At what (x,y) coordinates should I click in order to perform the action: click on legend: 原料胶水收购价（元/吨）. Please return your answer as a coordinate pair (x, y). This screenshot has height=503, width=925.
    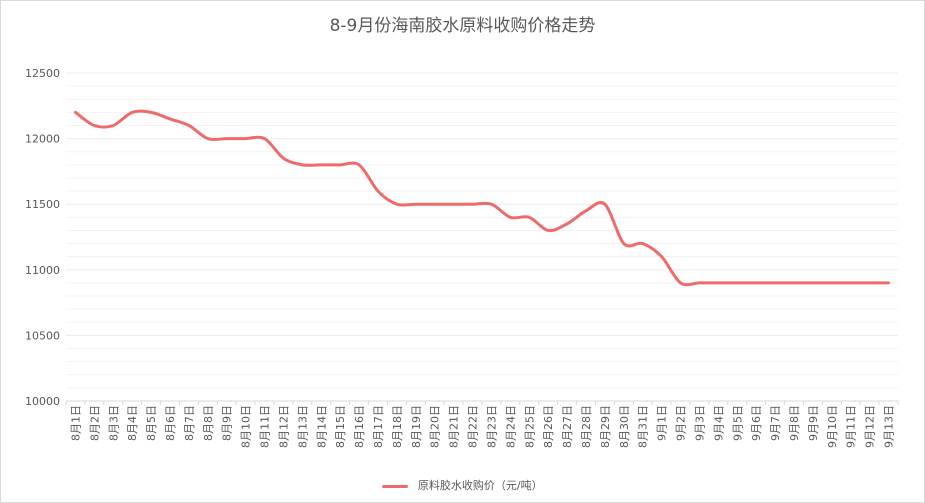
    Looking at the image, I should click on (462, 485).